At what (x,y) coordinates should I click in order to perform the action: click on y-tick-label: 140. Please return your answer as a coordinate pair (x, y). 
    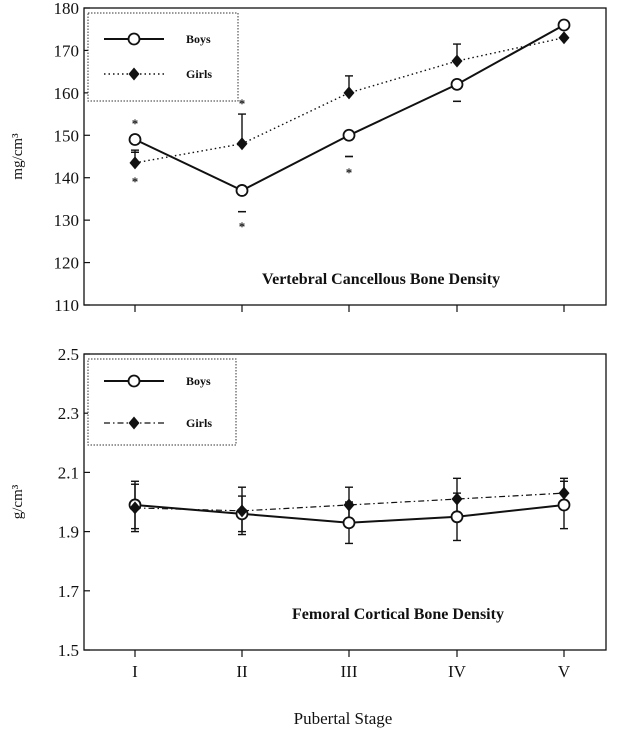
    Looking at the image, I should click on (67, 178).